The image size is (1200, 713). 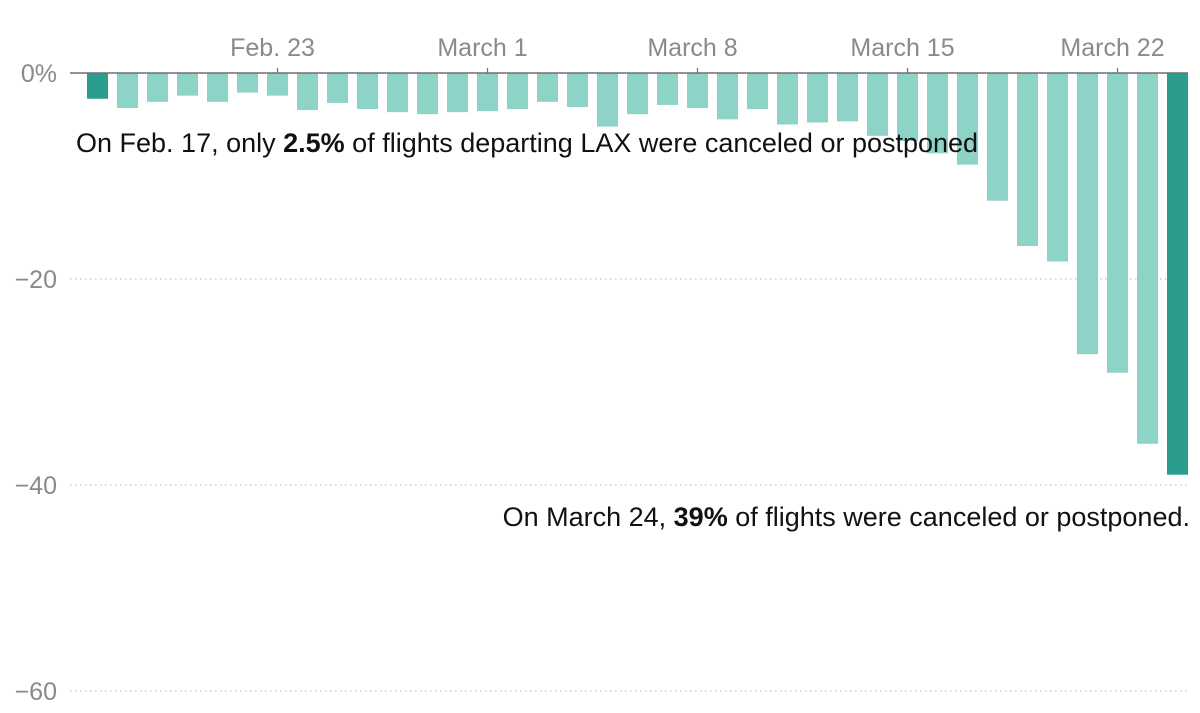 What do you see at coordinates (902, 48) in the screenshot?
I see `x-tick-label: March 15` at bounding box center [902, 48].